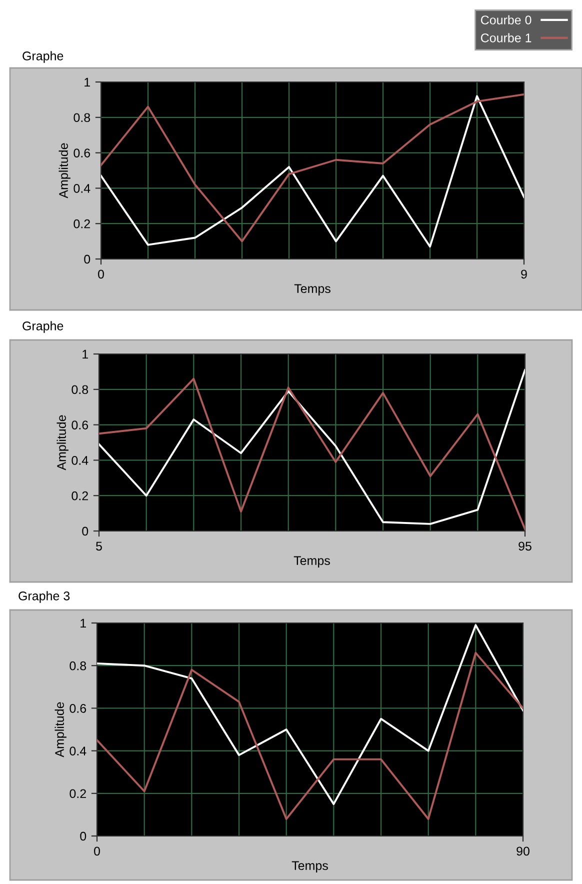 Image resolution: width=582 pixels, height=884 pixels. I want to click on x-tick-label: 90, so click(523, 851).